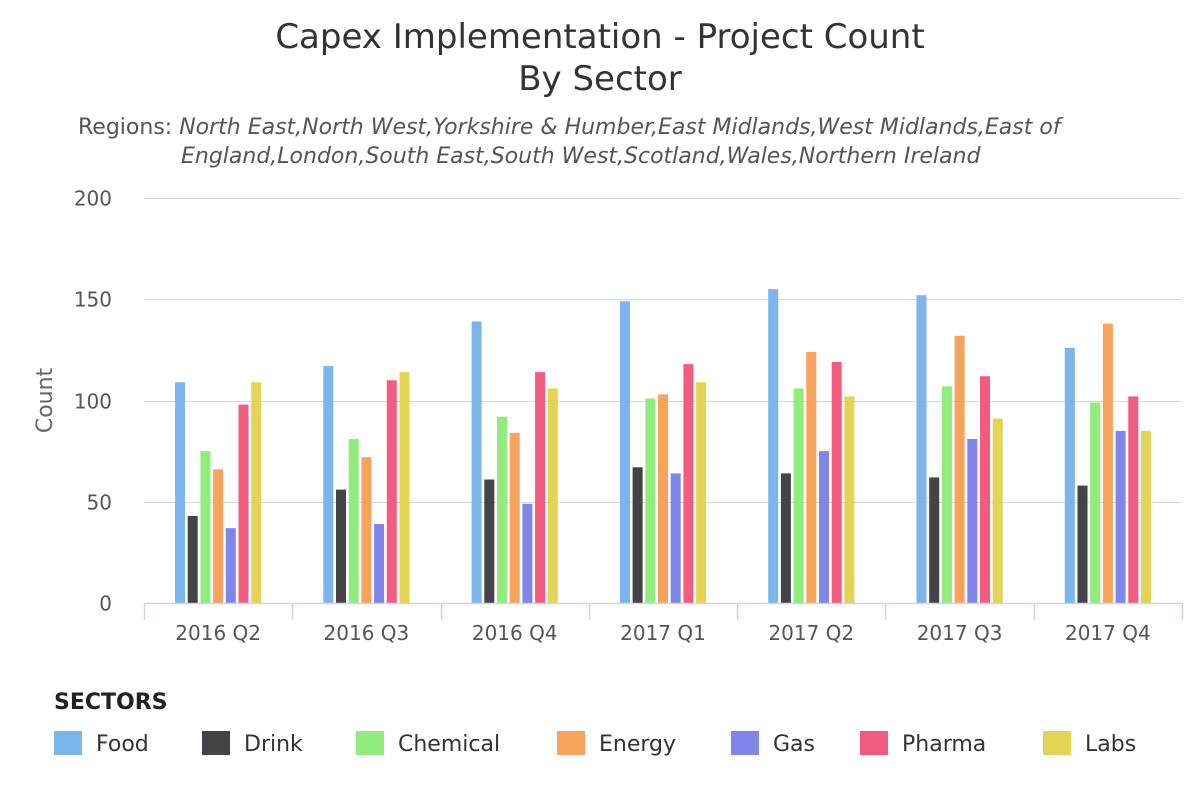 The height and width of the screenshot is (800, 1200). Describe the element at coordinates (1146, 516) in the screenshot. I see `bar-labs-2017-q4` at that location.